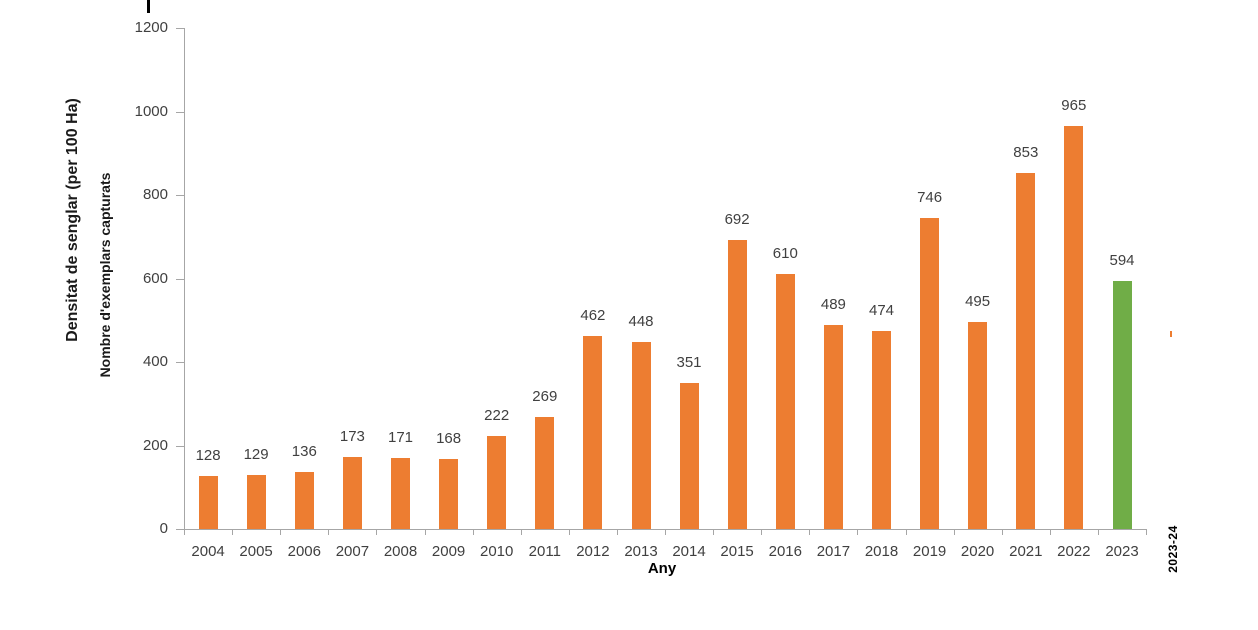 The height and width of the screenshot is (630, 1258). What do you see at coordinates (155, 445) in the screenshot?
I see `y-tick-label: 200` at bounding box center [155, 445].